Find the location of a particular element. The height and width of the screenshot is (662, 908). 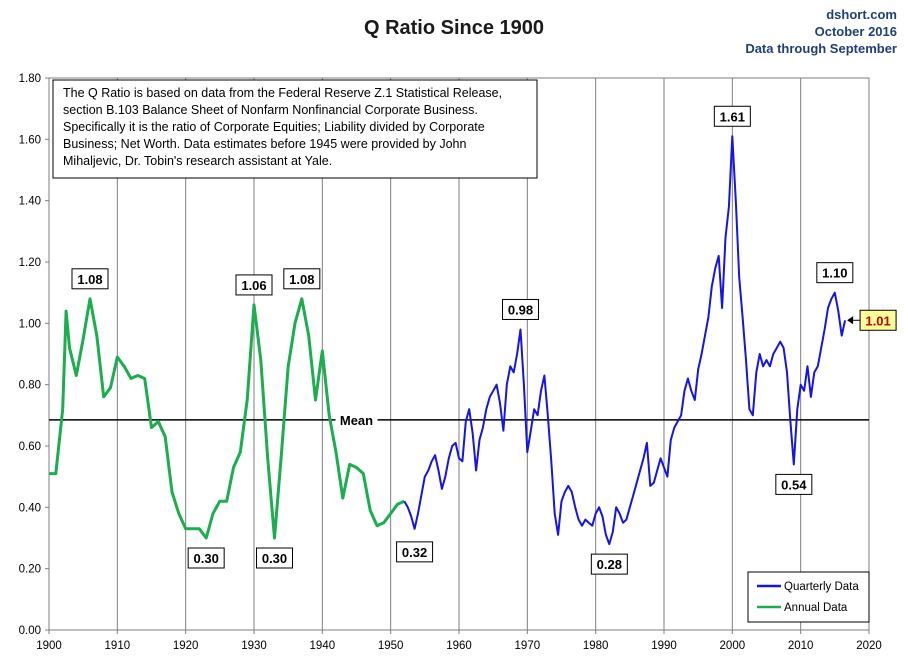

x-tick-label: 1920 is located at coordinates (186, 646).